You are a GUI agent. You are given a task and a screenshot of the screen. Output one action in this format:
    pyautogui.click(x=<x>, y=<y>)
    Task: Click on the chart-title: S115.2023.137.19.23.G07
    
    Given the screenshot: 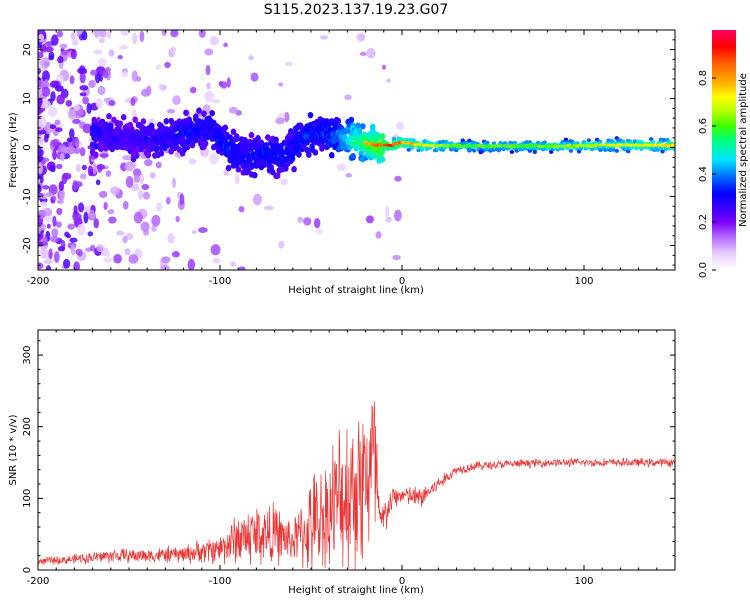 What is the action you would take?
    pyautogui.click(x=356, y=10)
    